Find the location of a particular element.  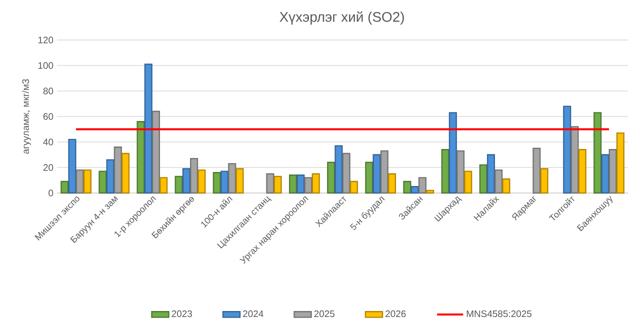

y-axis-title: агууламж, мкг/м3 is located at coordinates (26, 116).